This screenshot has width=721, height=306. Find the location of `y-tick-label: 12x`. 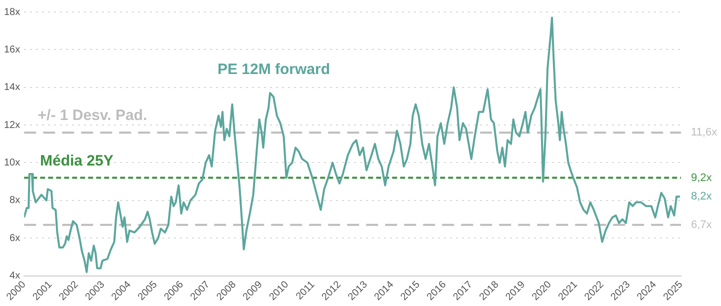

y-tick-label: 12x is located at coordinates (12, 125).